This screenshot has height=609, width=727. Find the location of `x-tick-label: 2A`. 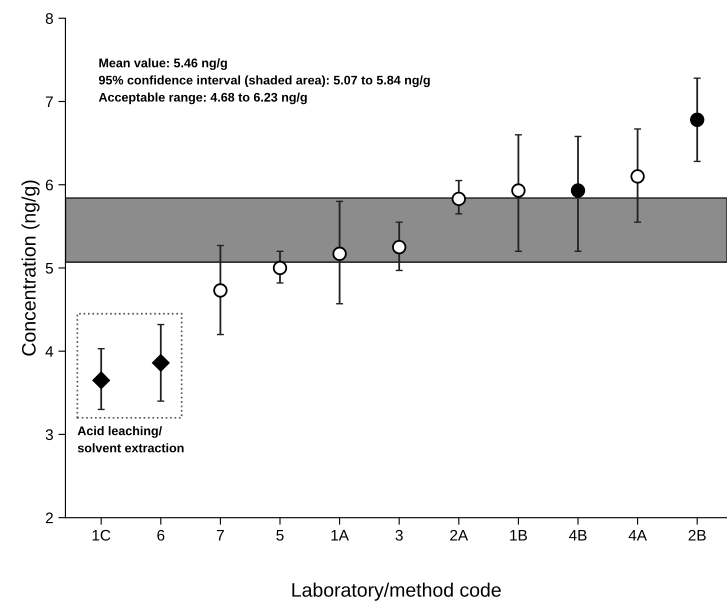

x-tick-label: 2A is located at coordinates (459, 535).